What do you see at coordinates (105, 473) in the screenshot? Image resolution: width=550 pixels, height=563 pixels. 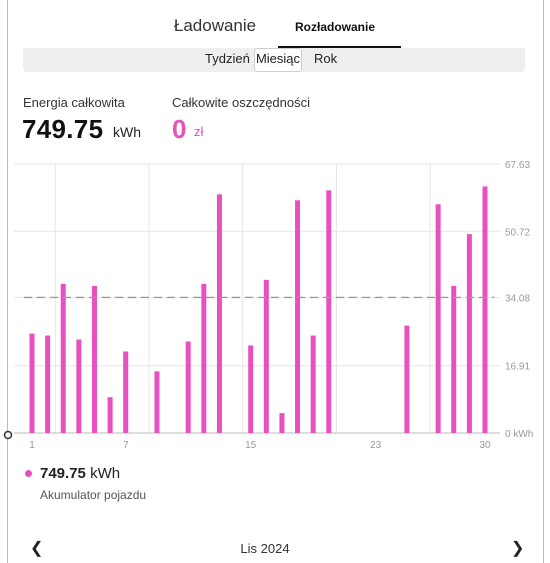 I see `legend-value-unit: kWh` at bounding box center [105, 473].